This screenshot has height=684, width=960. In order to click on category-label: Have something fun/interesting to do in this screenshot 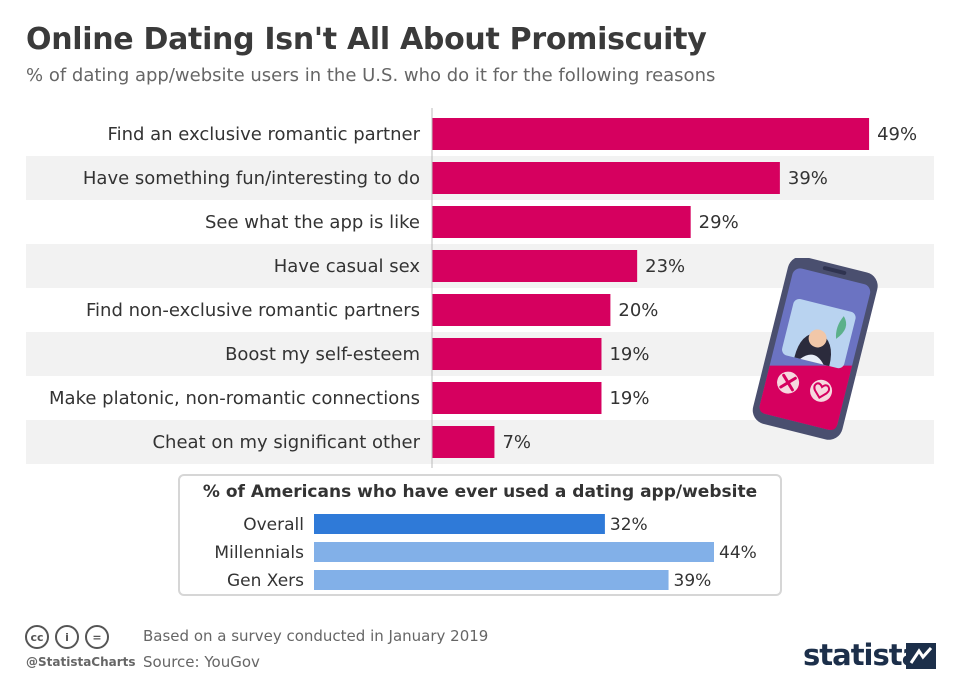, I will do `click(251, 178)`.